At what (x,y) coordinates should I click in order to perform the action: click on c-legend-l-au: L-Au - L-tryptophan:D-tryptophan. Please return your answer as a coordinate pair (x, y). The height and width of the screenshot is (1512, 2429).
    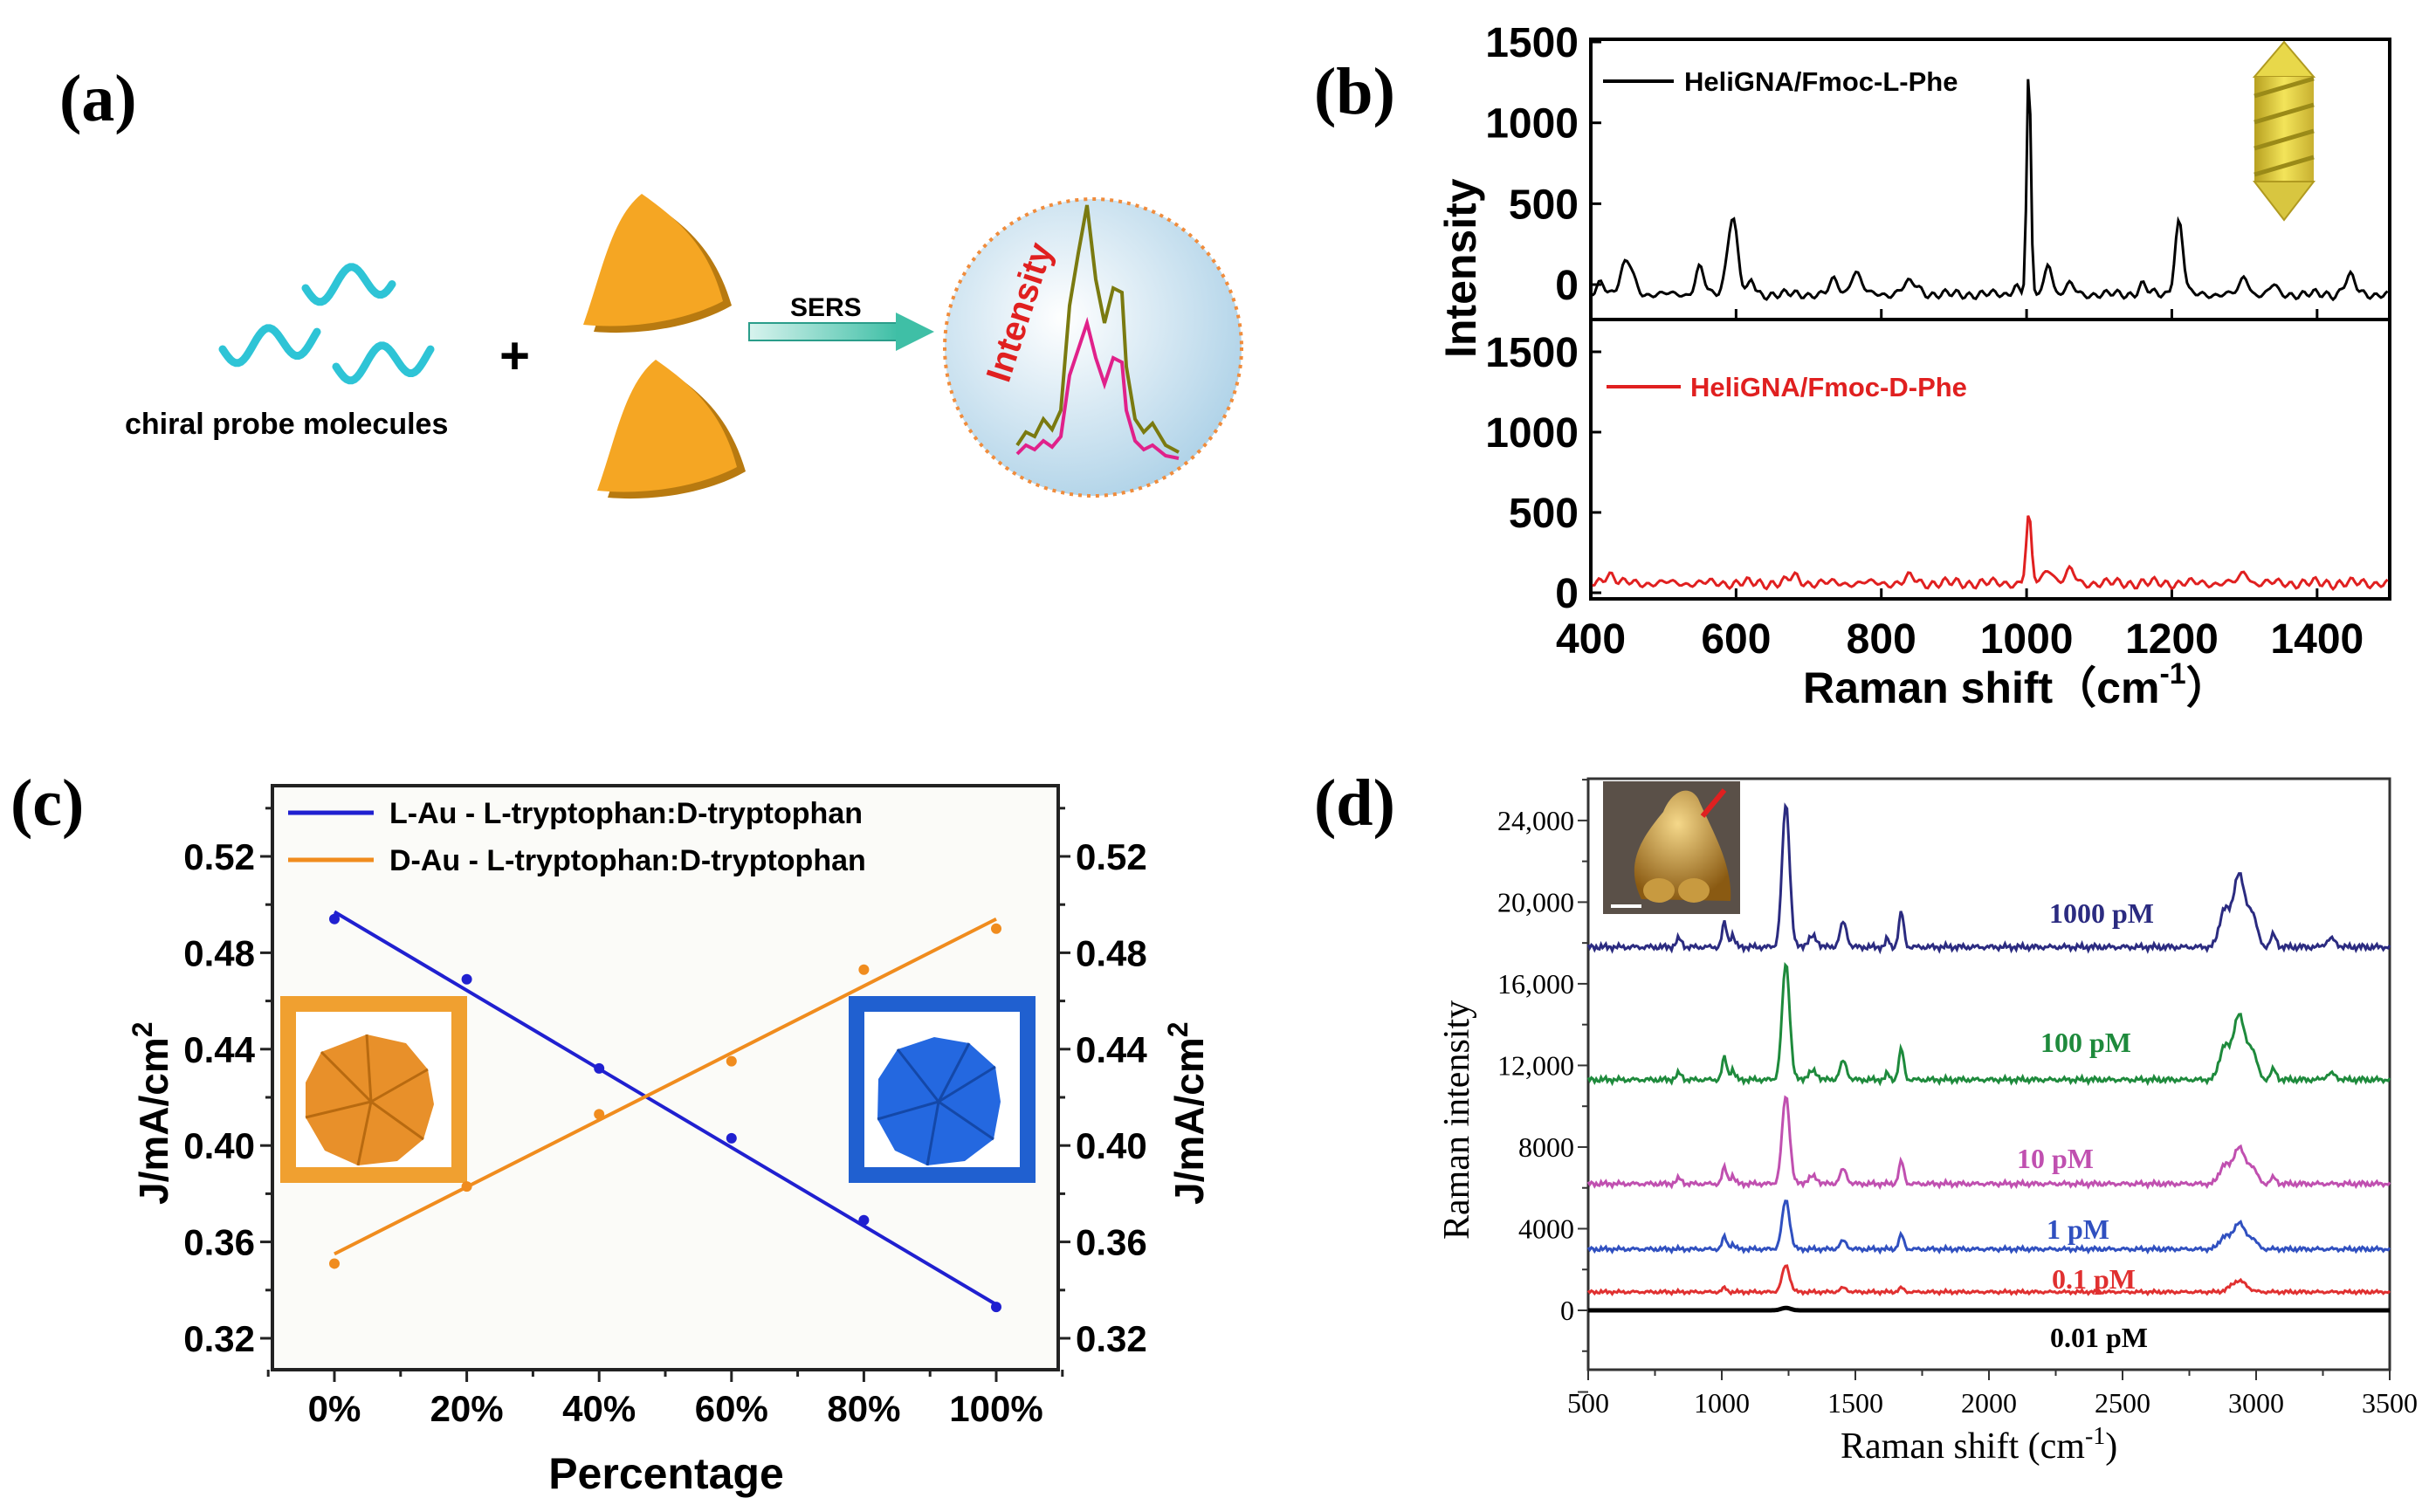
    Looking at the image, I should click on (626, 813).